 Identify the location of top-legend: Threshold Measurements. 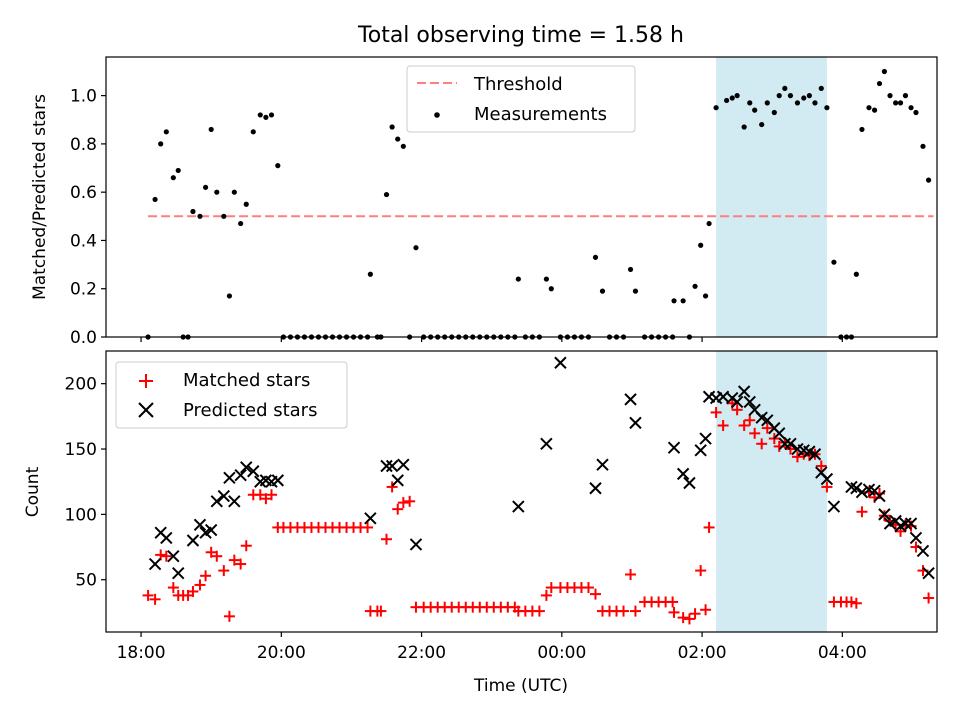
(521, 99).